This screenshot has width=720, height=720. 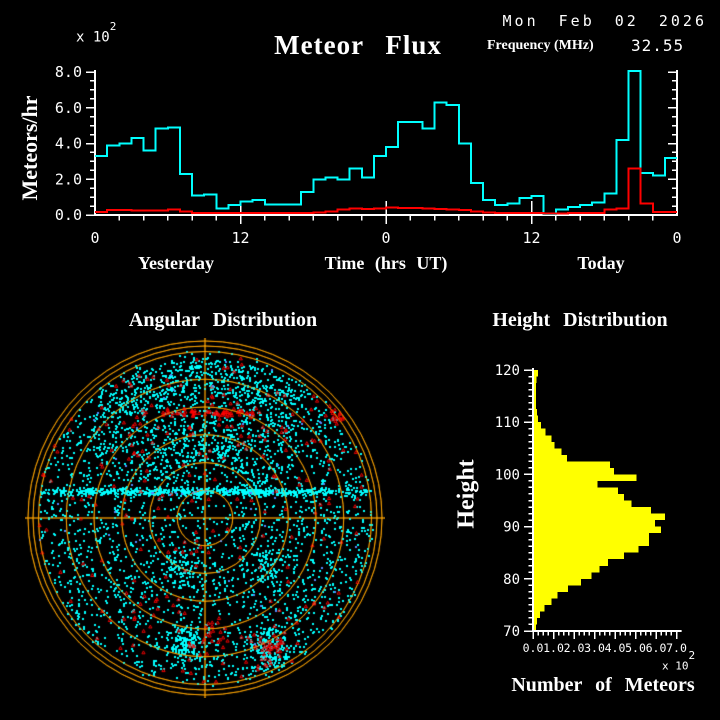 I want to click on height-x-scale-label: x 102, so click(x=678, y=661).